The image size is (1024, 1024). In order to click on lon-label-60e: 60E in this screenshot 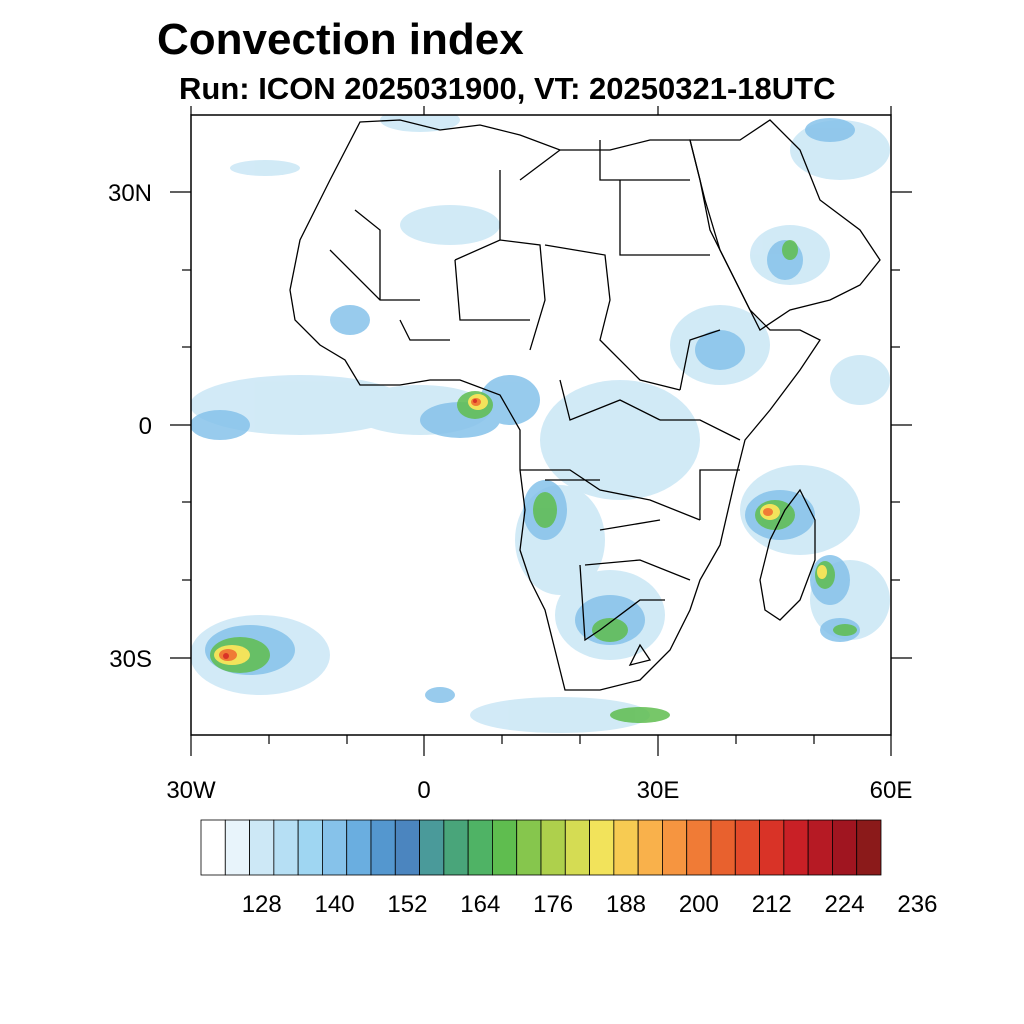, I will do `click(891, 790)`.